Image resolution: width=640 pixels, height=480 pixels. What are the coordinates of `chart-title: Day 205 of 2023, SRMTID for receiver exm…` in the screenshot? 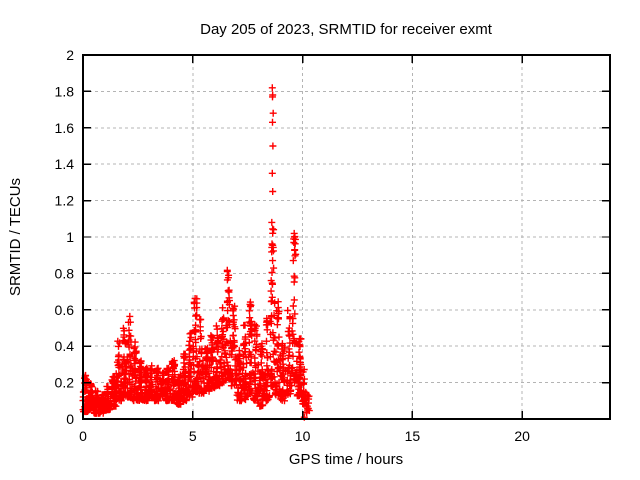 It's located at (346, 29).